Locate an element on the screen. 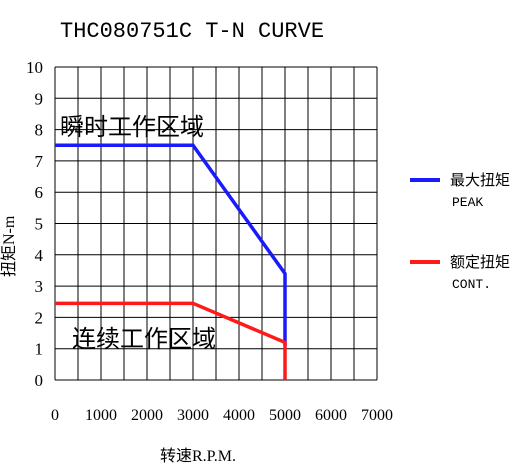 The height and width of the screenshot is (468, 524). region-label-peak: 瞬时工作区域 is located at coordinates (132, 127).